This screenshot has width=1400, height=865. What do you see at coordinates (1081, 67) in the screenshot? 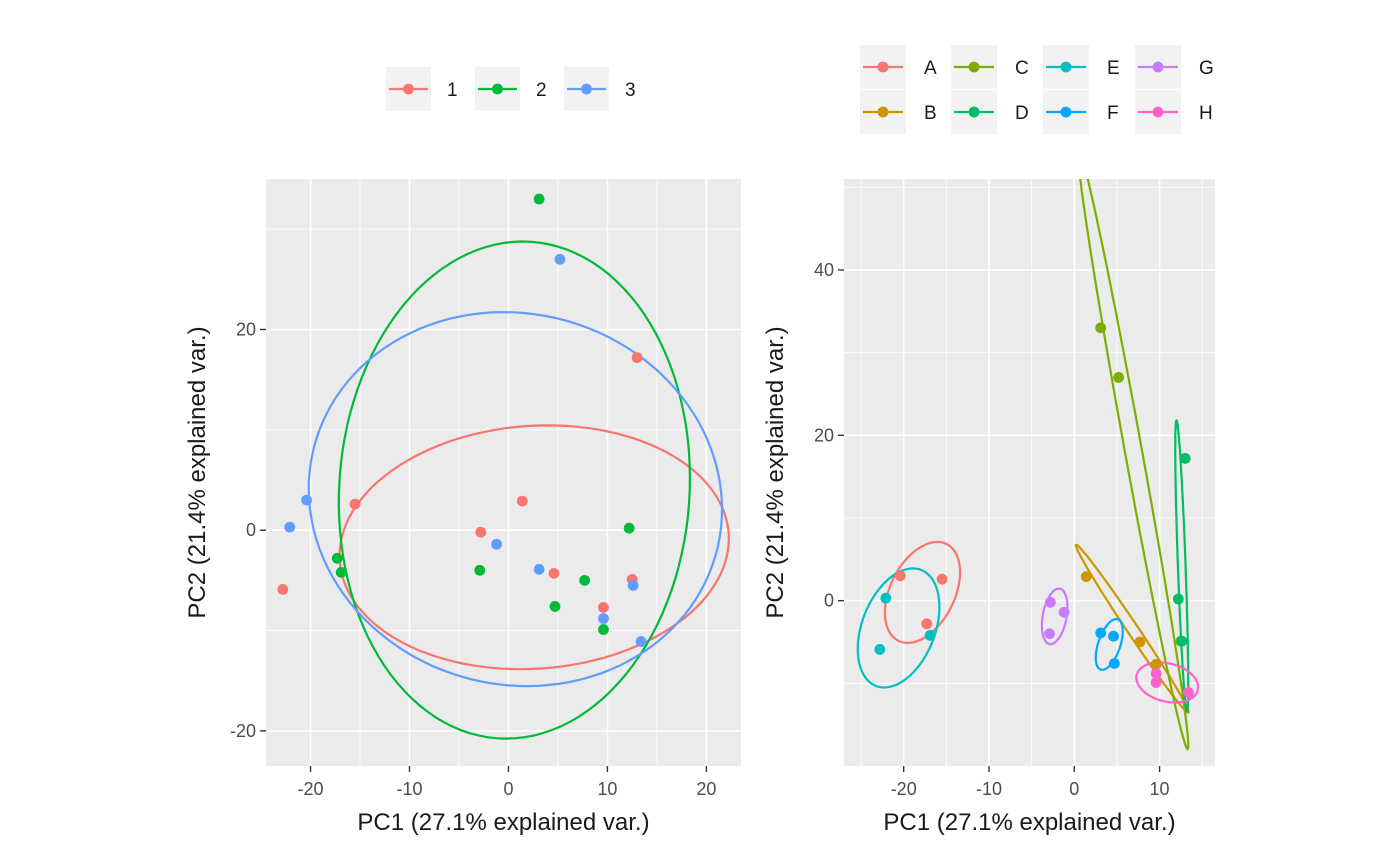
I see `legend-item-E: E` at bounding box center [1081, 67].